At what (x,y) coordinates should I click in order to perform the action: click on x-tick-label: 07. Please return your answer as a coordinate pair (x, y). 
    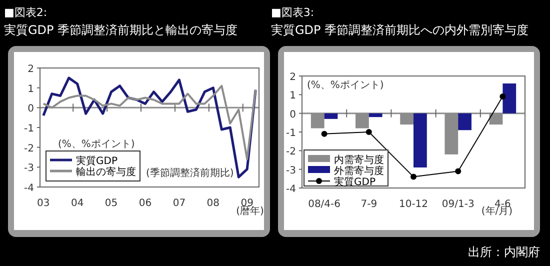
    Looking at the image, I should click on (179, 203).